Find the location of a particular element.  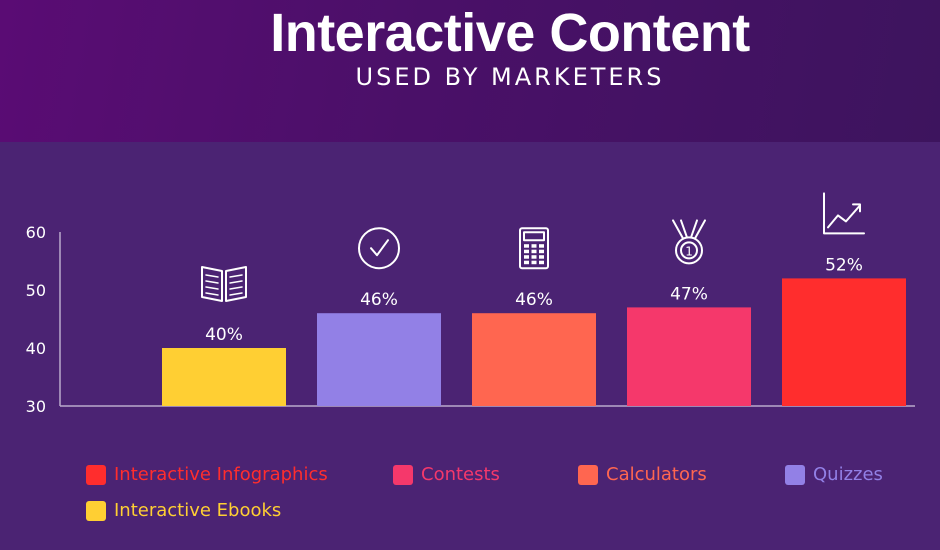

bar-calculator is located at coordinates (534, 359).